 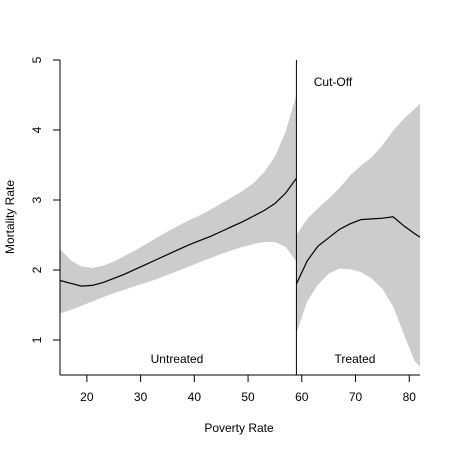 What do you see at coordinates (141, 397) in the screenshot?
I see `x-tick-label: 30` at bounding box center [141, 397].